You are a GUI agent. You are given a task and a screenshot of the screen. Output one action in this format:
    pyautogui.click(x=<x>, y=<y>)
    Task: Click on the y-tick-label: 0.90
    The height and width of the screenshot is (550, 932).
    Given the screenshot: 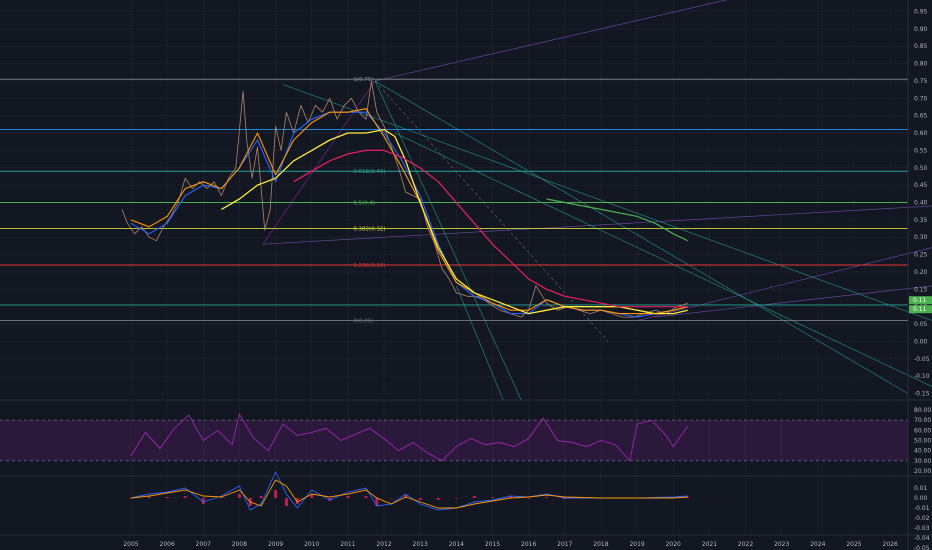 What is the action you would take?
    pyautogui.click(x=921, y=29)
    